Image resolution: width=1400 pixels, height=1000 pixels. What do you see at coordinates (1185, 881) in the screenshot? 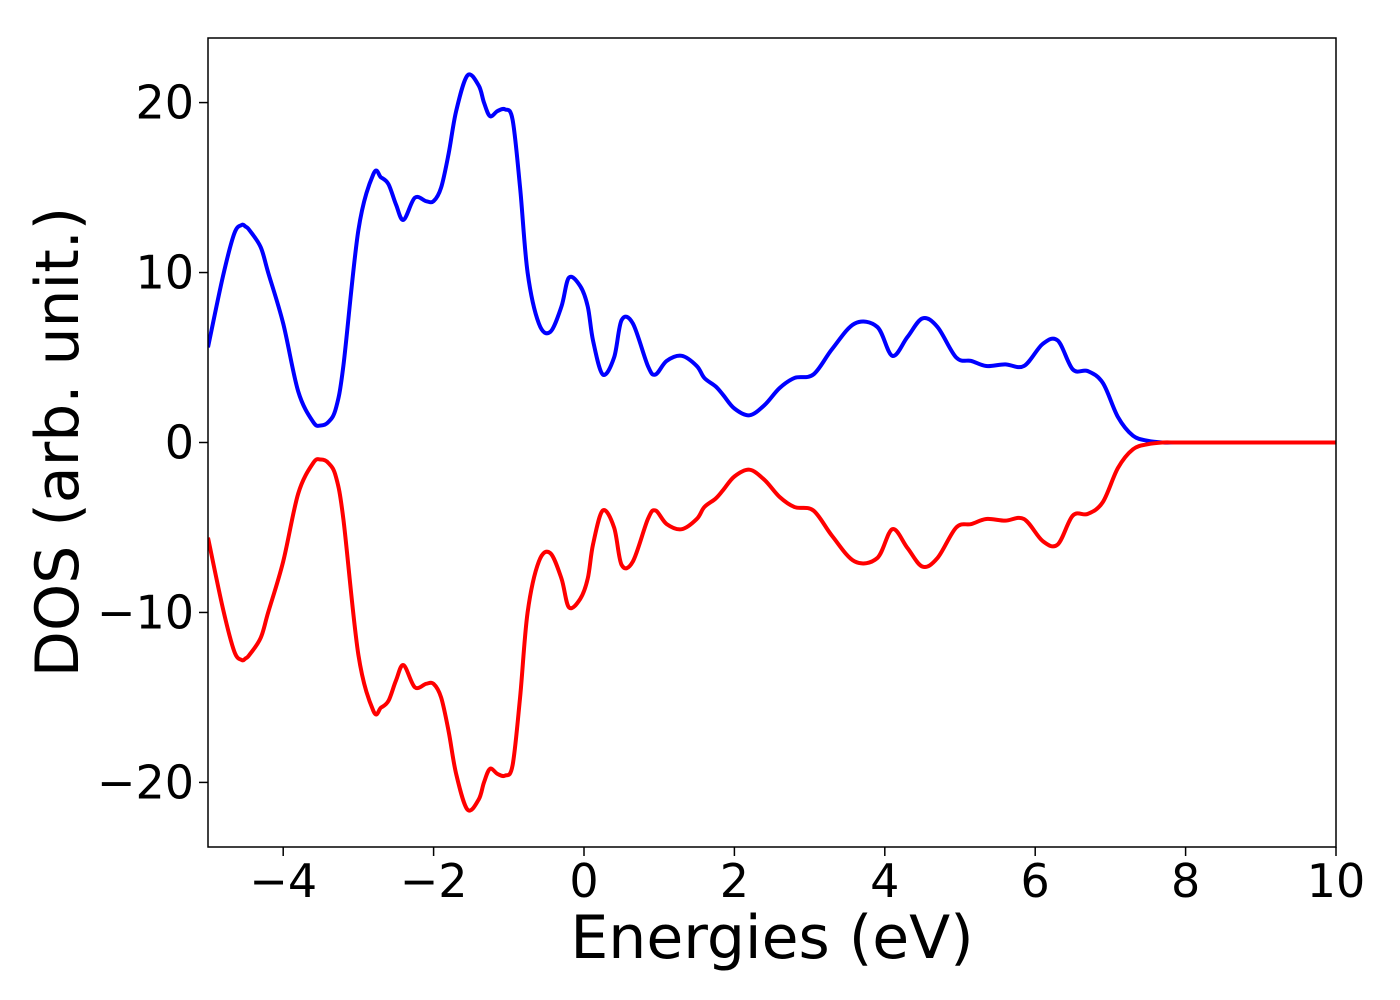
I see `x-tick-label: 8` at bounding box center [1185, 881].